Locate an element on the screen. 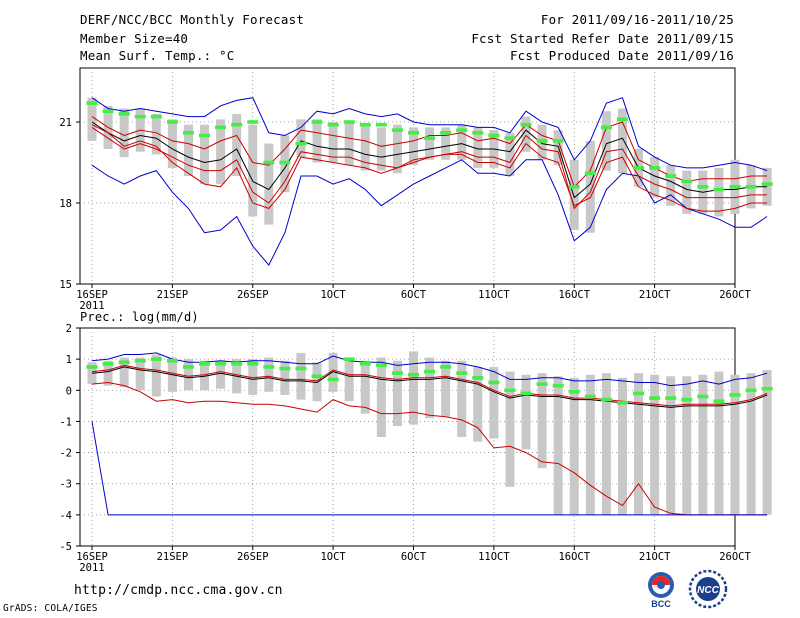 This screenshot has height=618, width=800. series-ensemble-max is located at coordinates (429, 213).